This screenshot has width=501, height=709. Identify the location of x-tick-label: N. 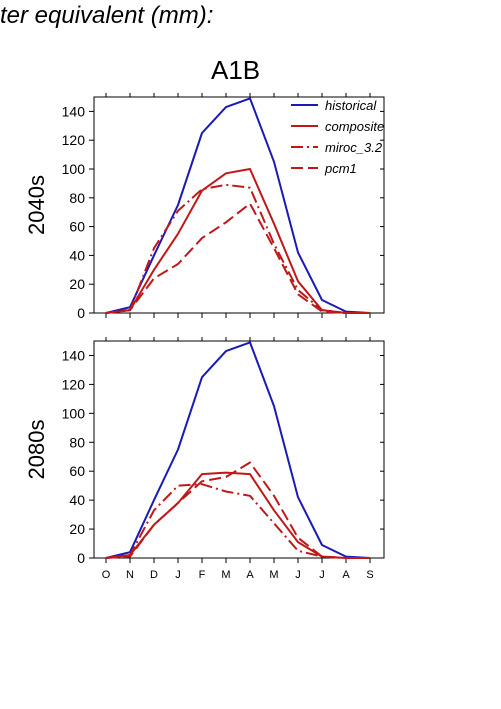
(130, 575).